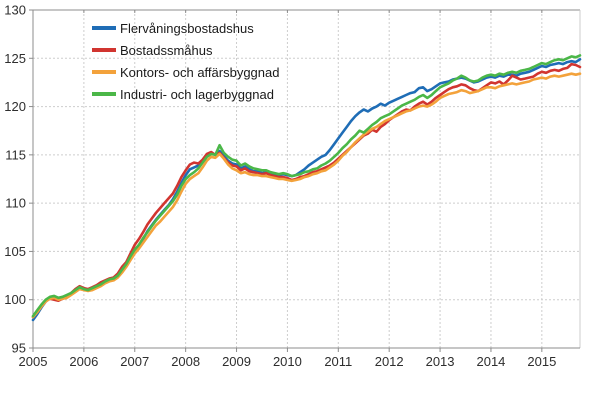 Image resolution: width=605 pixels, height=416 pixels. What do you see at coordinates (185, 361) in the screenshot?
I see `x-axis-label: 2008` at bounding box center [185, 361].